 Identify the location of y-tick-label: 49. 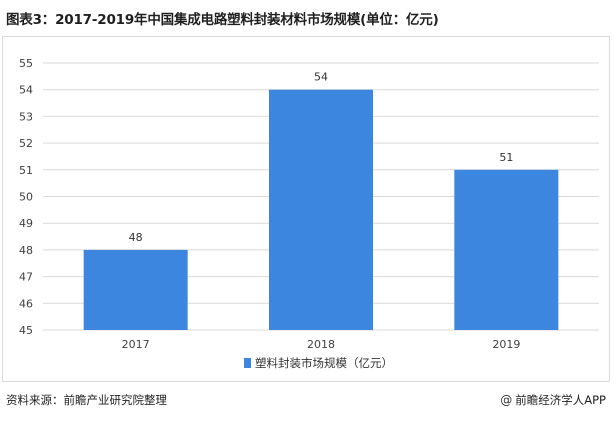
(26, 223).